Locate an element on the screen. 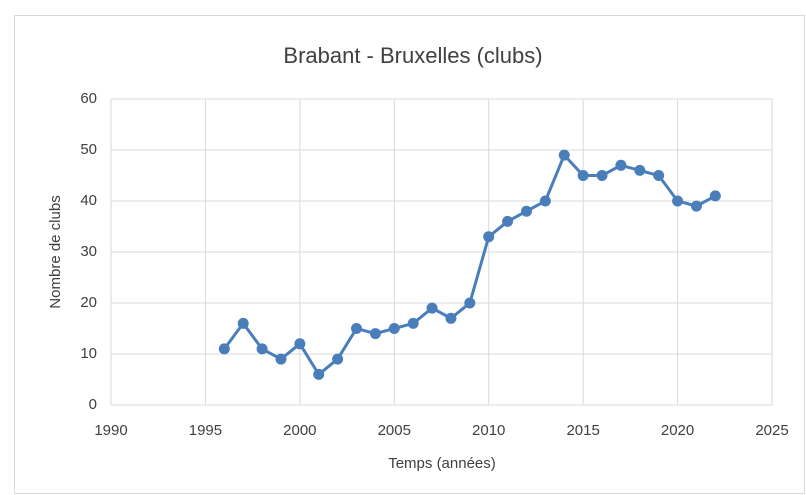 The width and height of the screenshot is (806, 495). y-tick-label: 10 is located at coordinates (88, 353).